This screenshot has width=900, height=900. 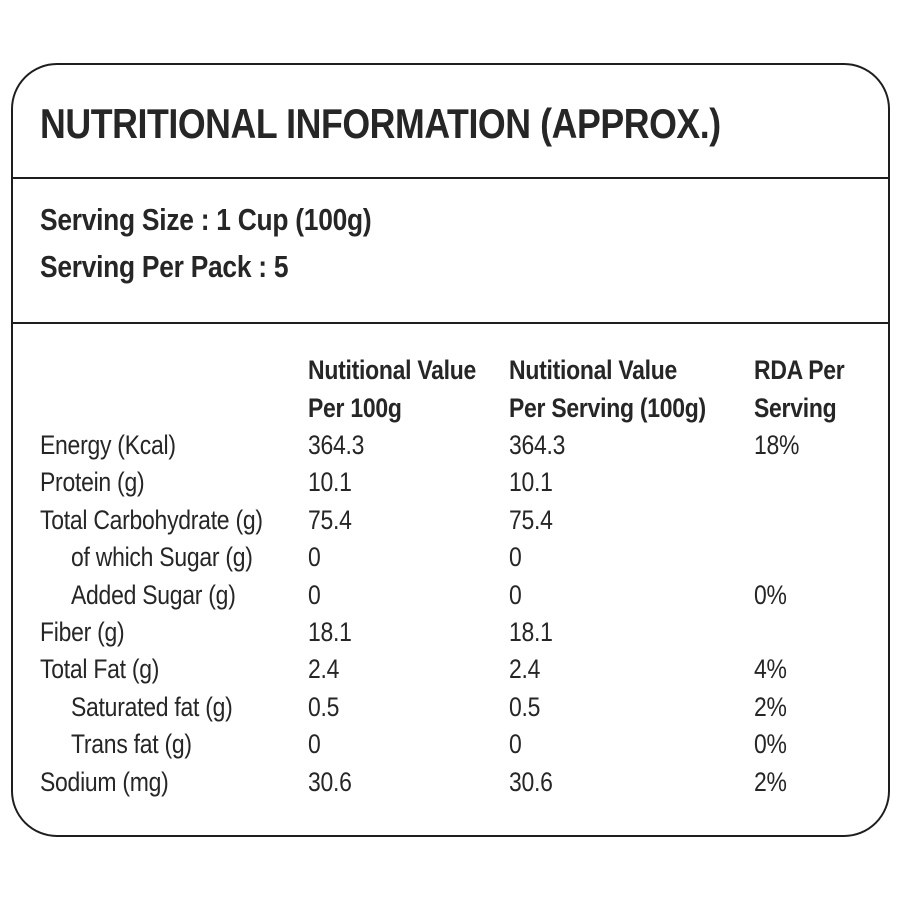 I want to click on nutrient-row-fiber: Fiber (g) 18.1 18.1, so click(x=459, y=632).